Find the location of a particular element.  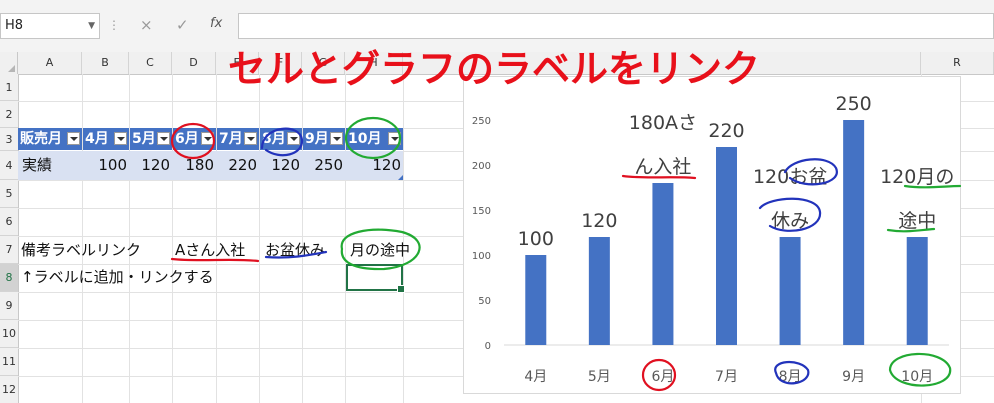

data-label: 120月の is located at coordinates (917, 177).